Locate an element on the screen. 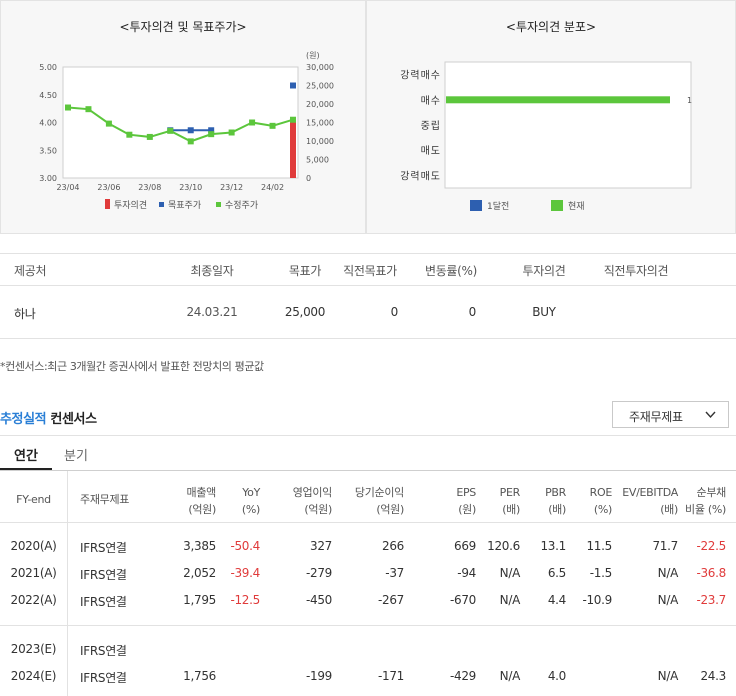 This screenshot has width=736, height=696. cell-fy-end: 2022(A) is located at coordinates (33, 600).